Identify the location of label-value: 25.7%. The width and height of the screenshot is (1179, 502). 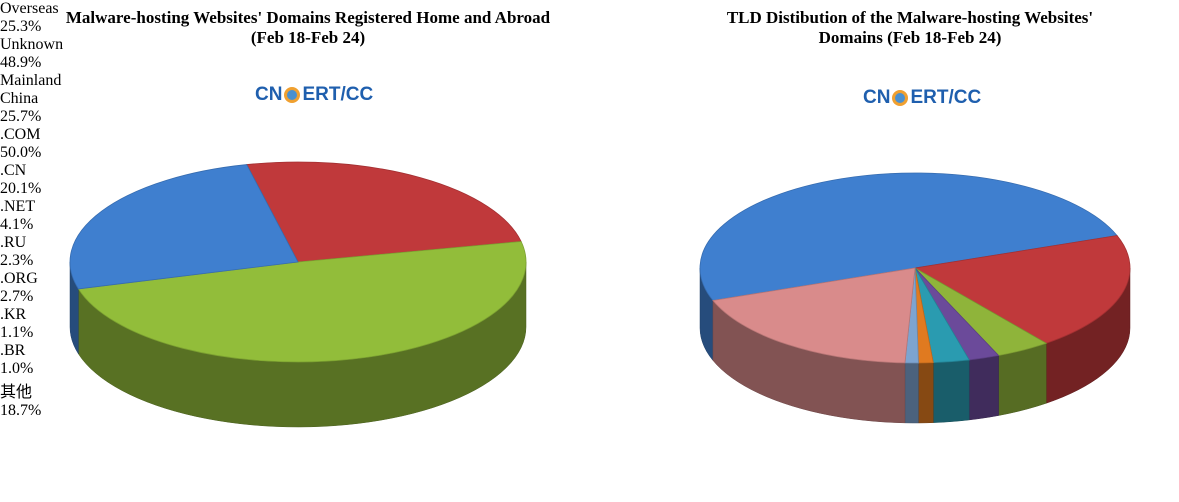
(21, 116).